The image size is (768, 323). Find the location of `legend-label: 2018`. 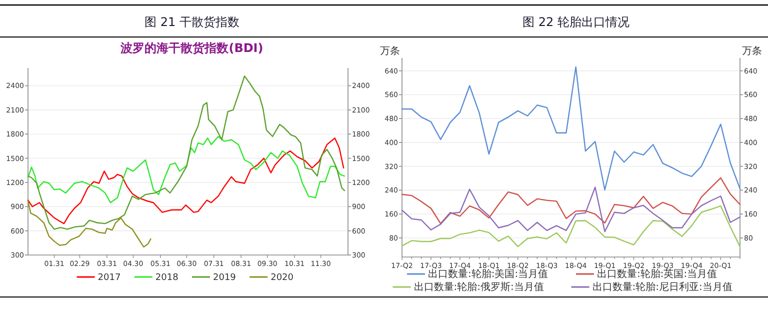

legend-label: 2018 is located at coordinates (167, 278).